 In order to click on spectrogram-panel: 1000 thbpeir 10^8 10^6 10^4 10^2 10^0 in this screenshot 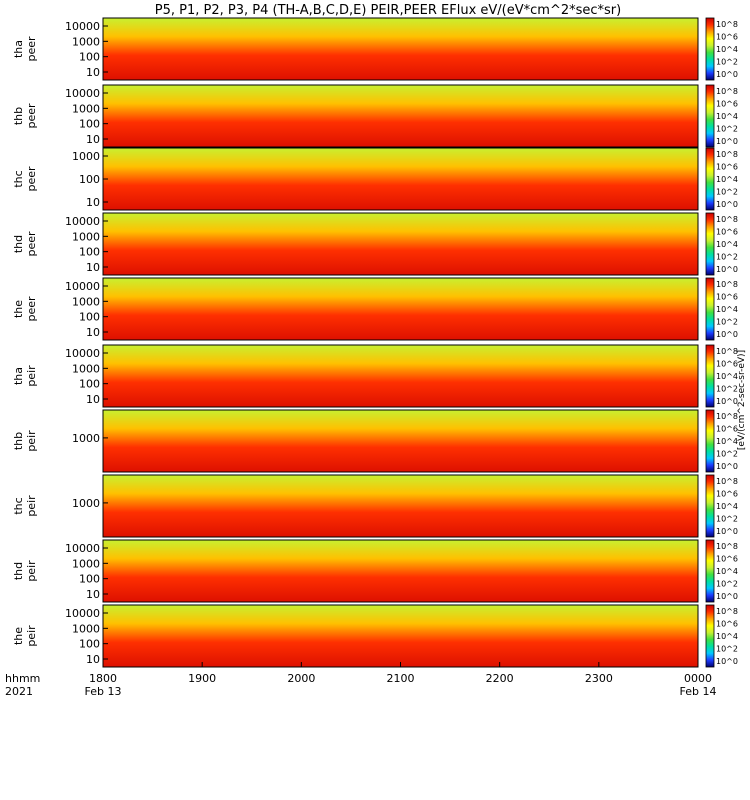, I will do `click(375, 441)`.